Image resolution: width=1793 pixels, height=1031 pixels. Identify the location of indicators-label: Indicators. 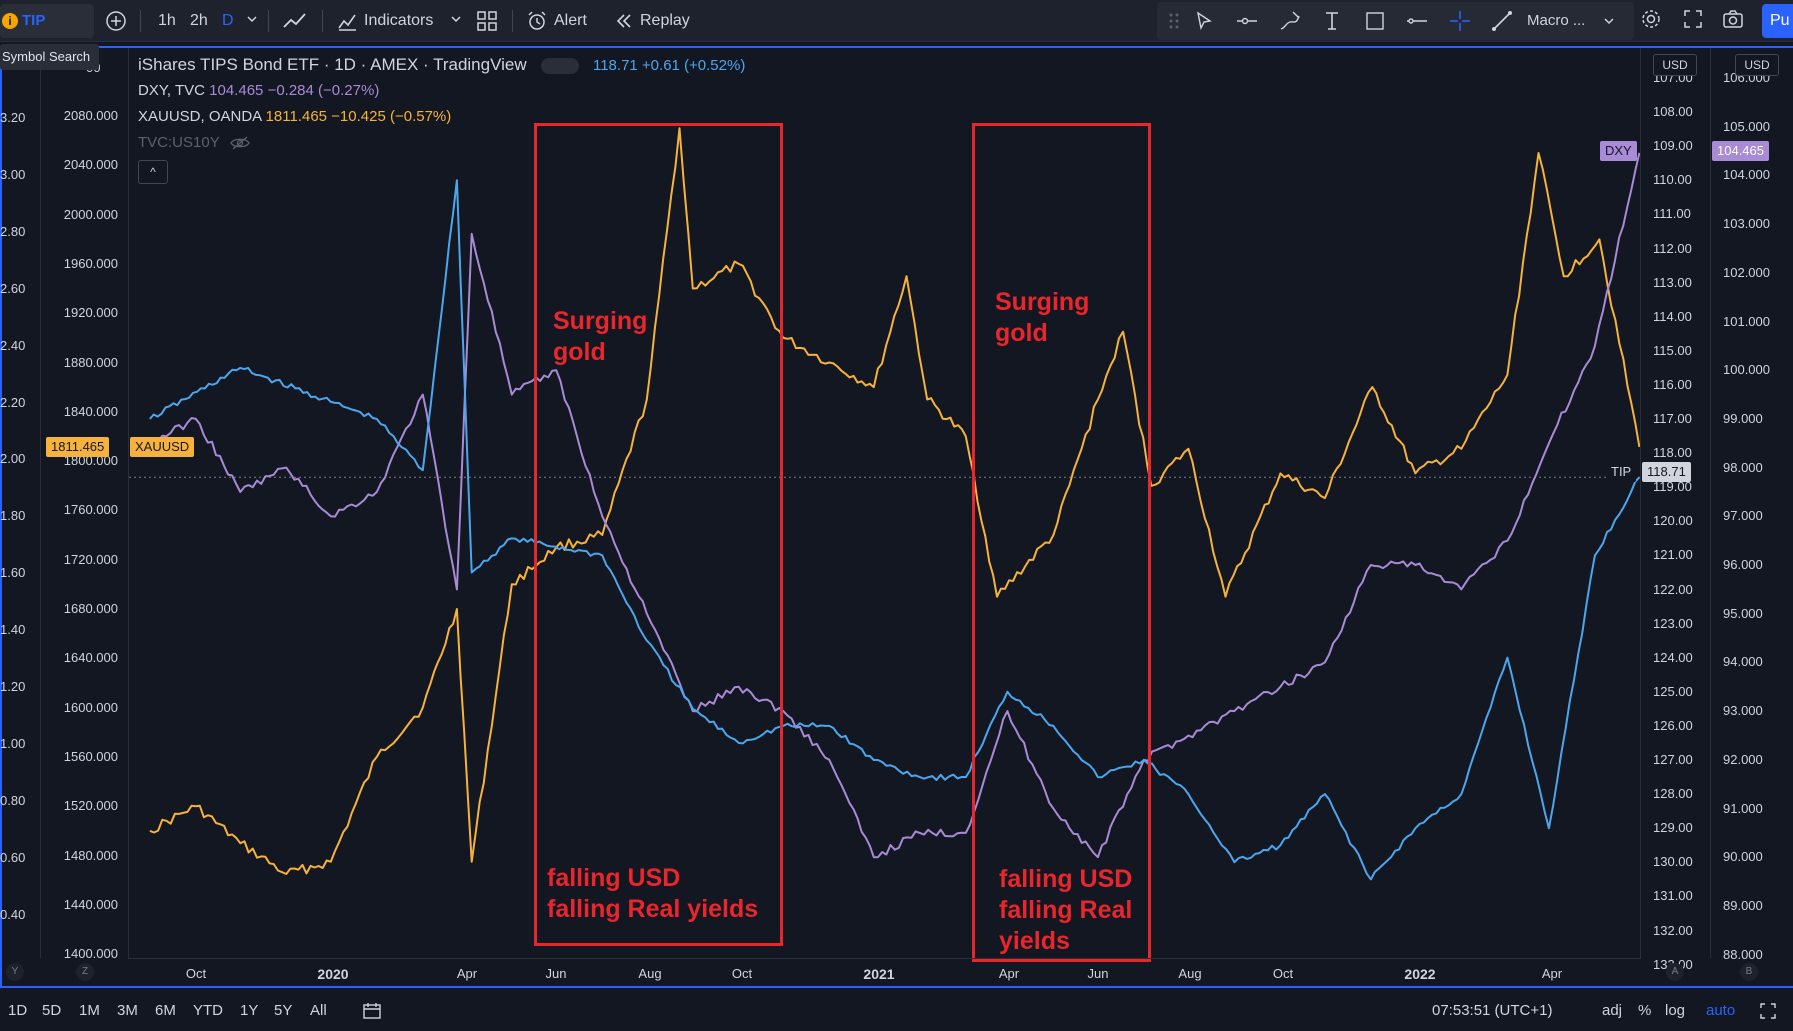
(399, 20).